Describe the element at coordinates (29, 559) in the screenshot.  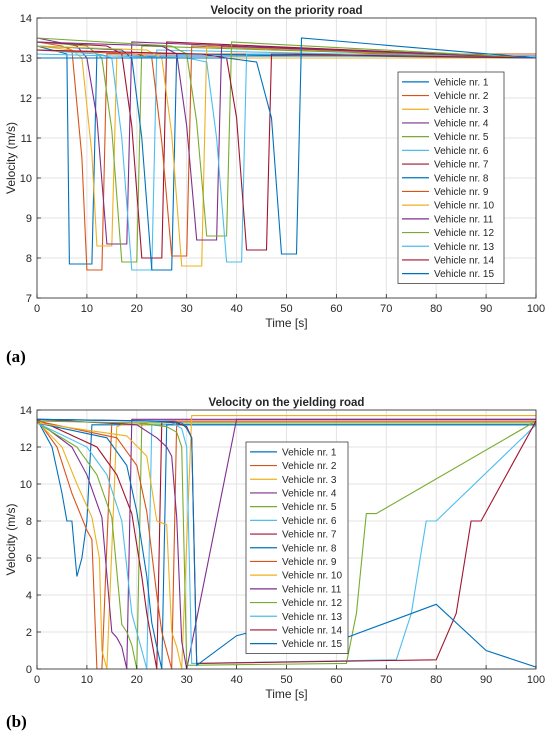
I see `y-tick-label: 6` at that location.